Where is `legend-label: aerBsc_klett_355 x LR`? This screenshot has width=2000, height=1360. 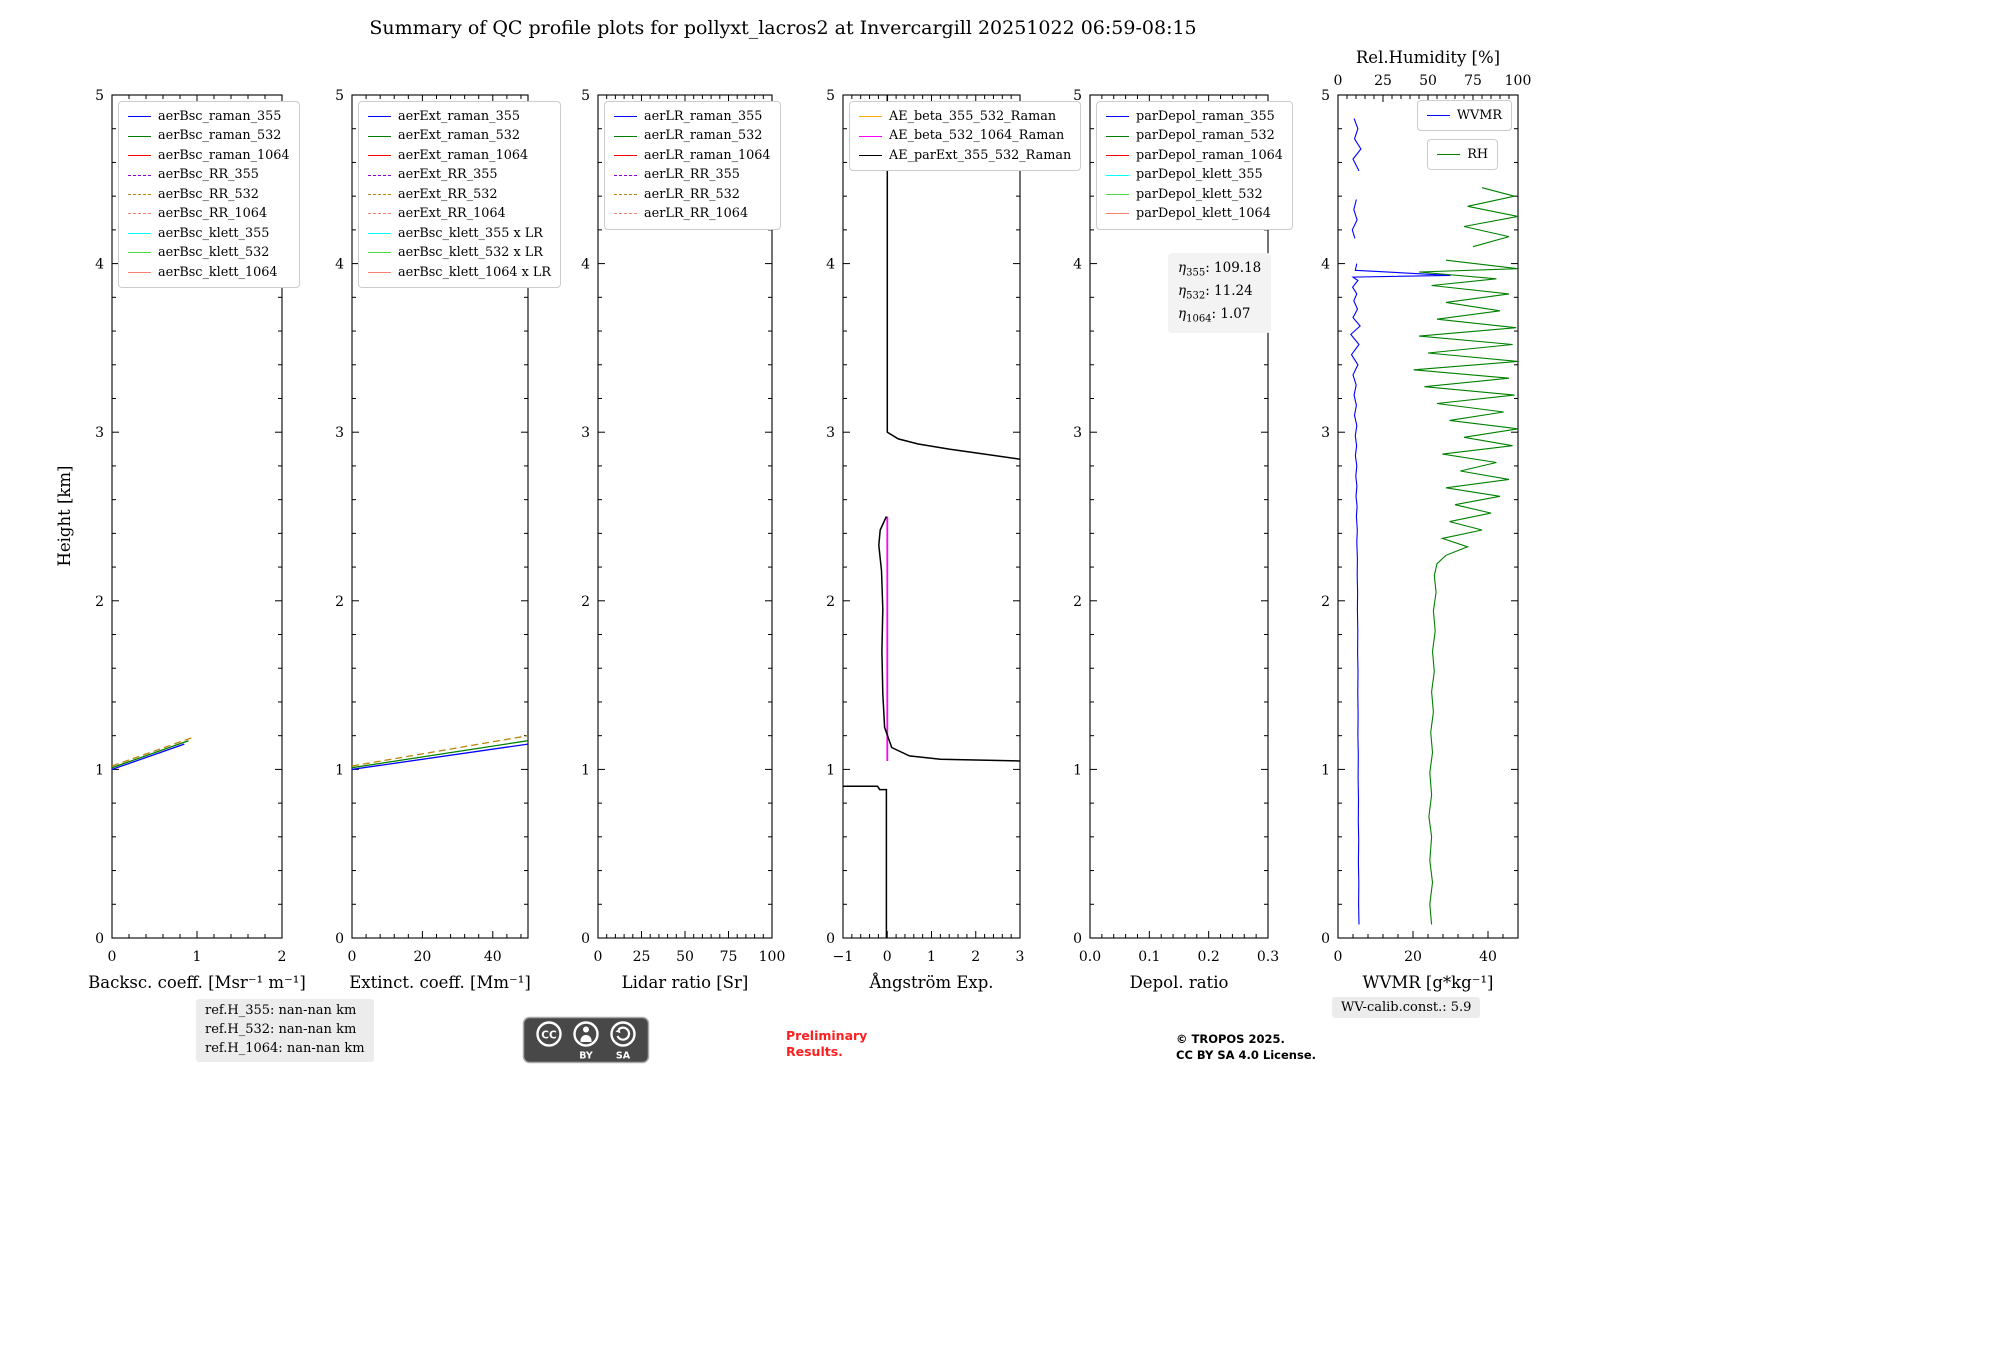
legend-label: aerBsc_klett_355 x LR is located at coordinates (470, 233).